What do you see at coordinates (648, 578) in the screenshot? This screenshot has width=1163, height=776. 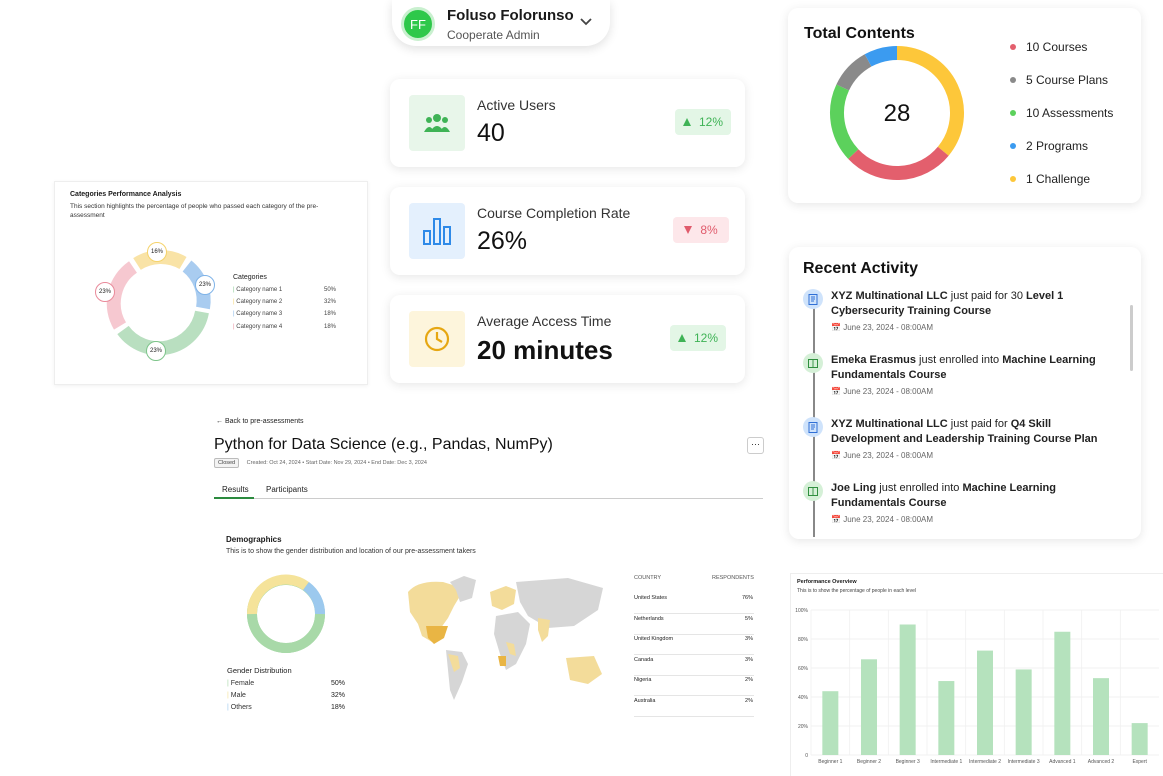 I see `country-header: COUNTRY` at bounding box center [648, 578].